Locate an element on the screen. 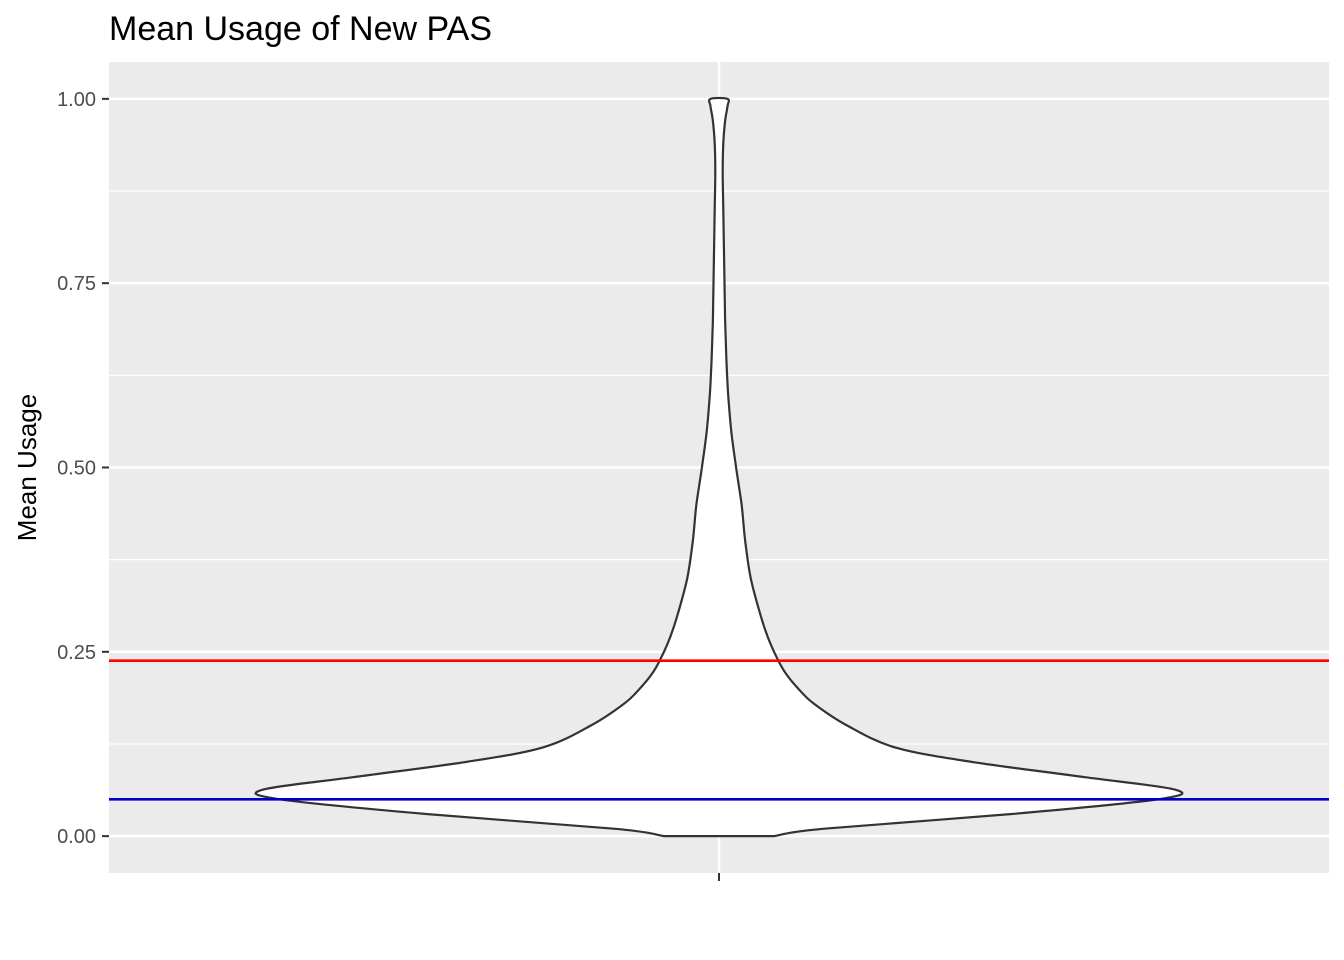  y-axis-ticks: 0.00 0.25 0.50 0.75 1.00 is located at coordinates (83, 468).